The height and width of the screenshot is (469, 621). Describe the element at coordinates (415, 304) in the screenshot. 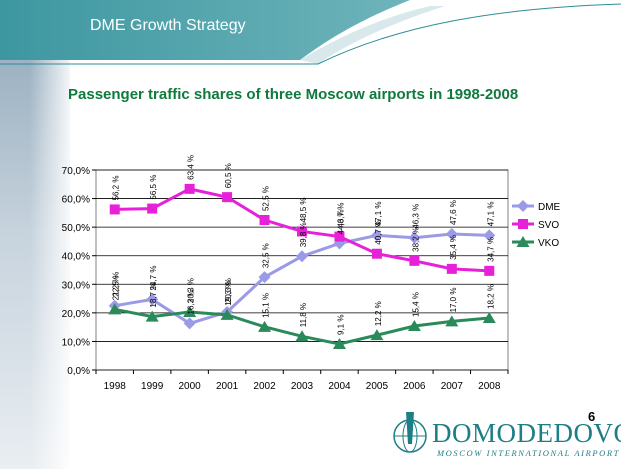

I see `vko-data-label: 15,4 %` at that location.